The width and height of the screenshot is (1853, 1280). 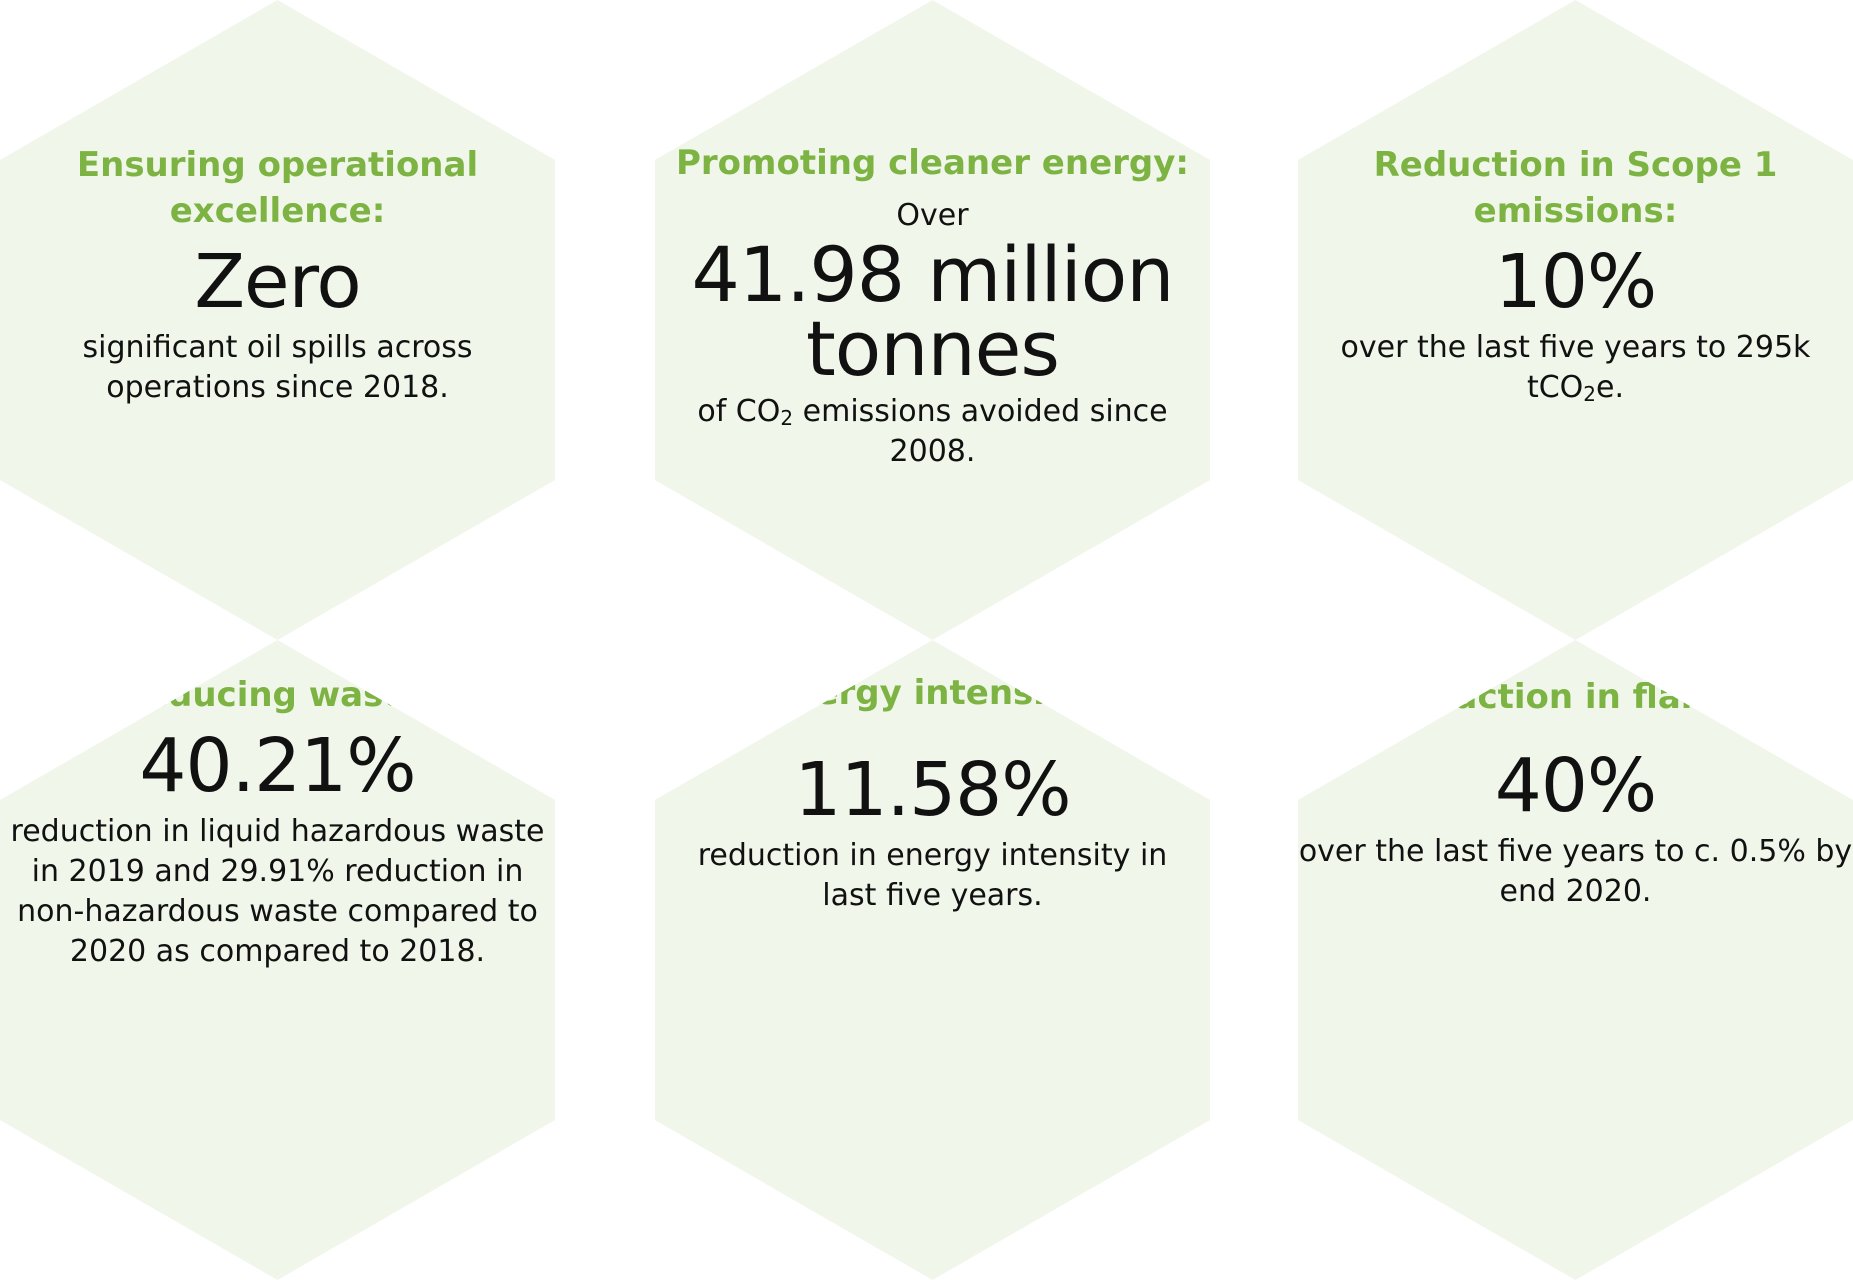 I want to click on card-title: Reduction in flaring:, so click(x=1575, y=697).